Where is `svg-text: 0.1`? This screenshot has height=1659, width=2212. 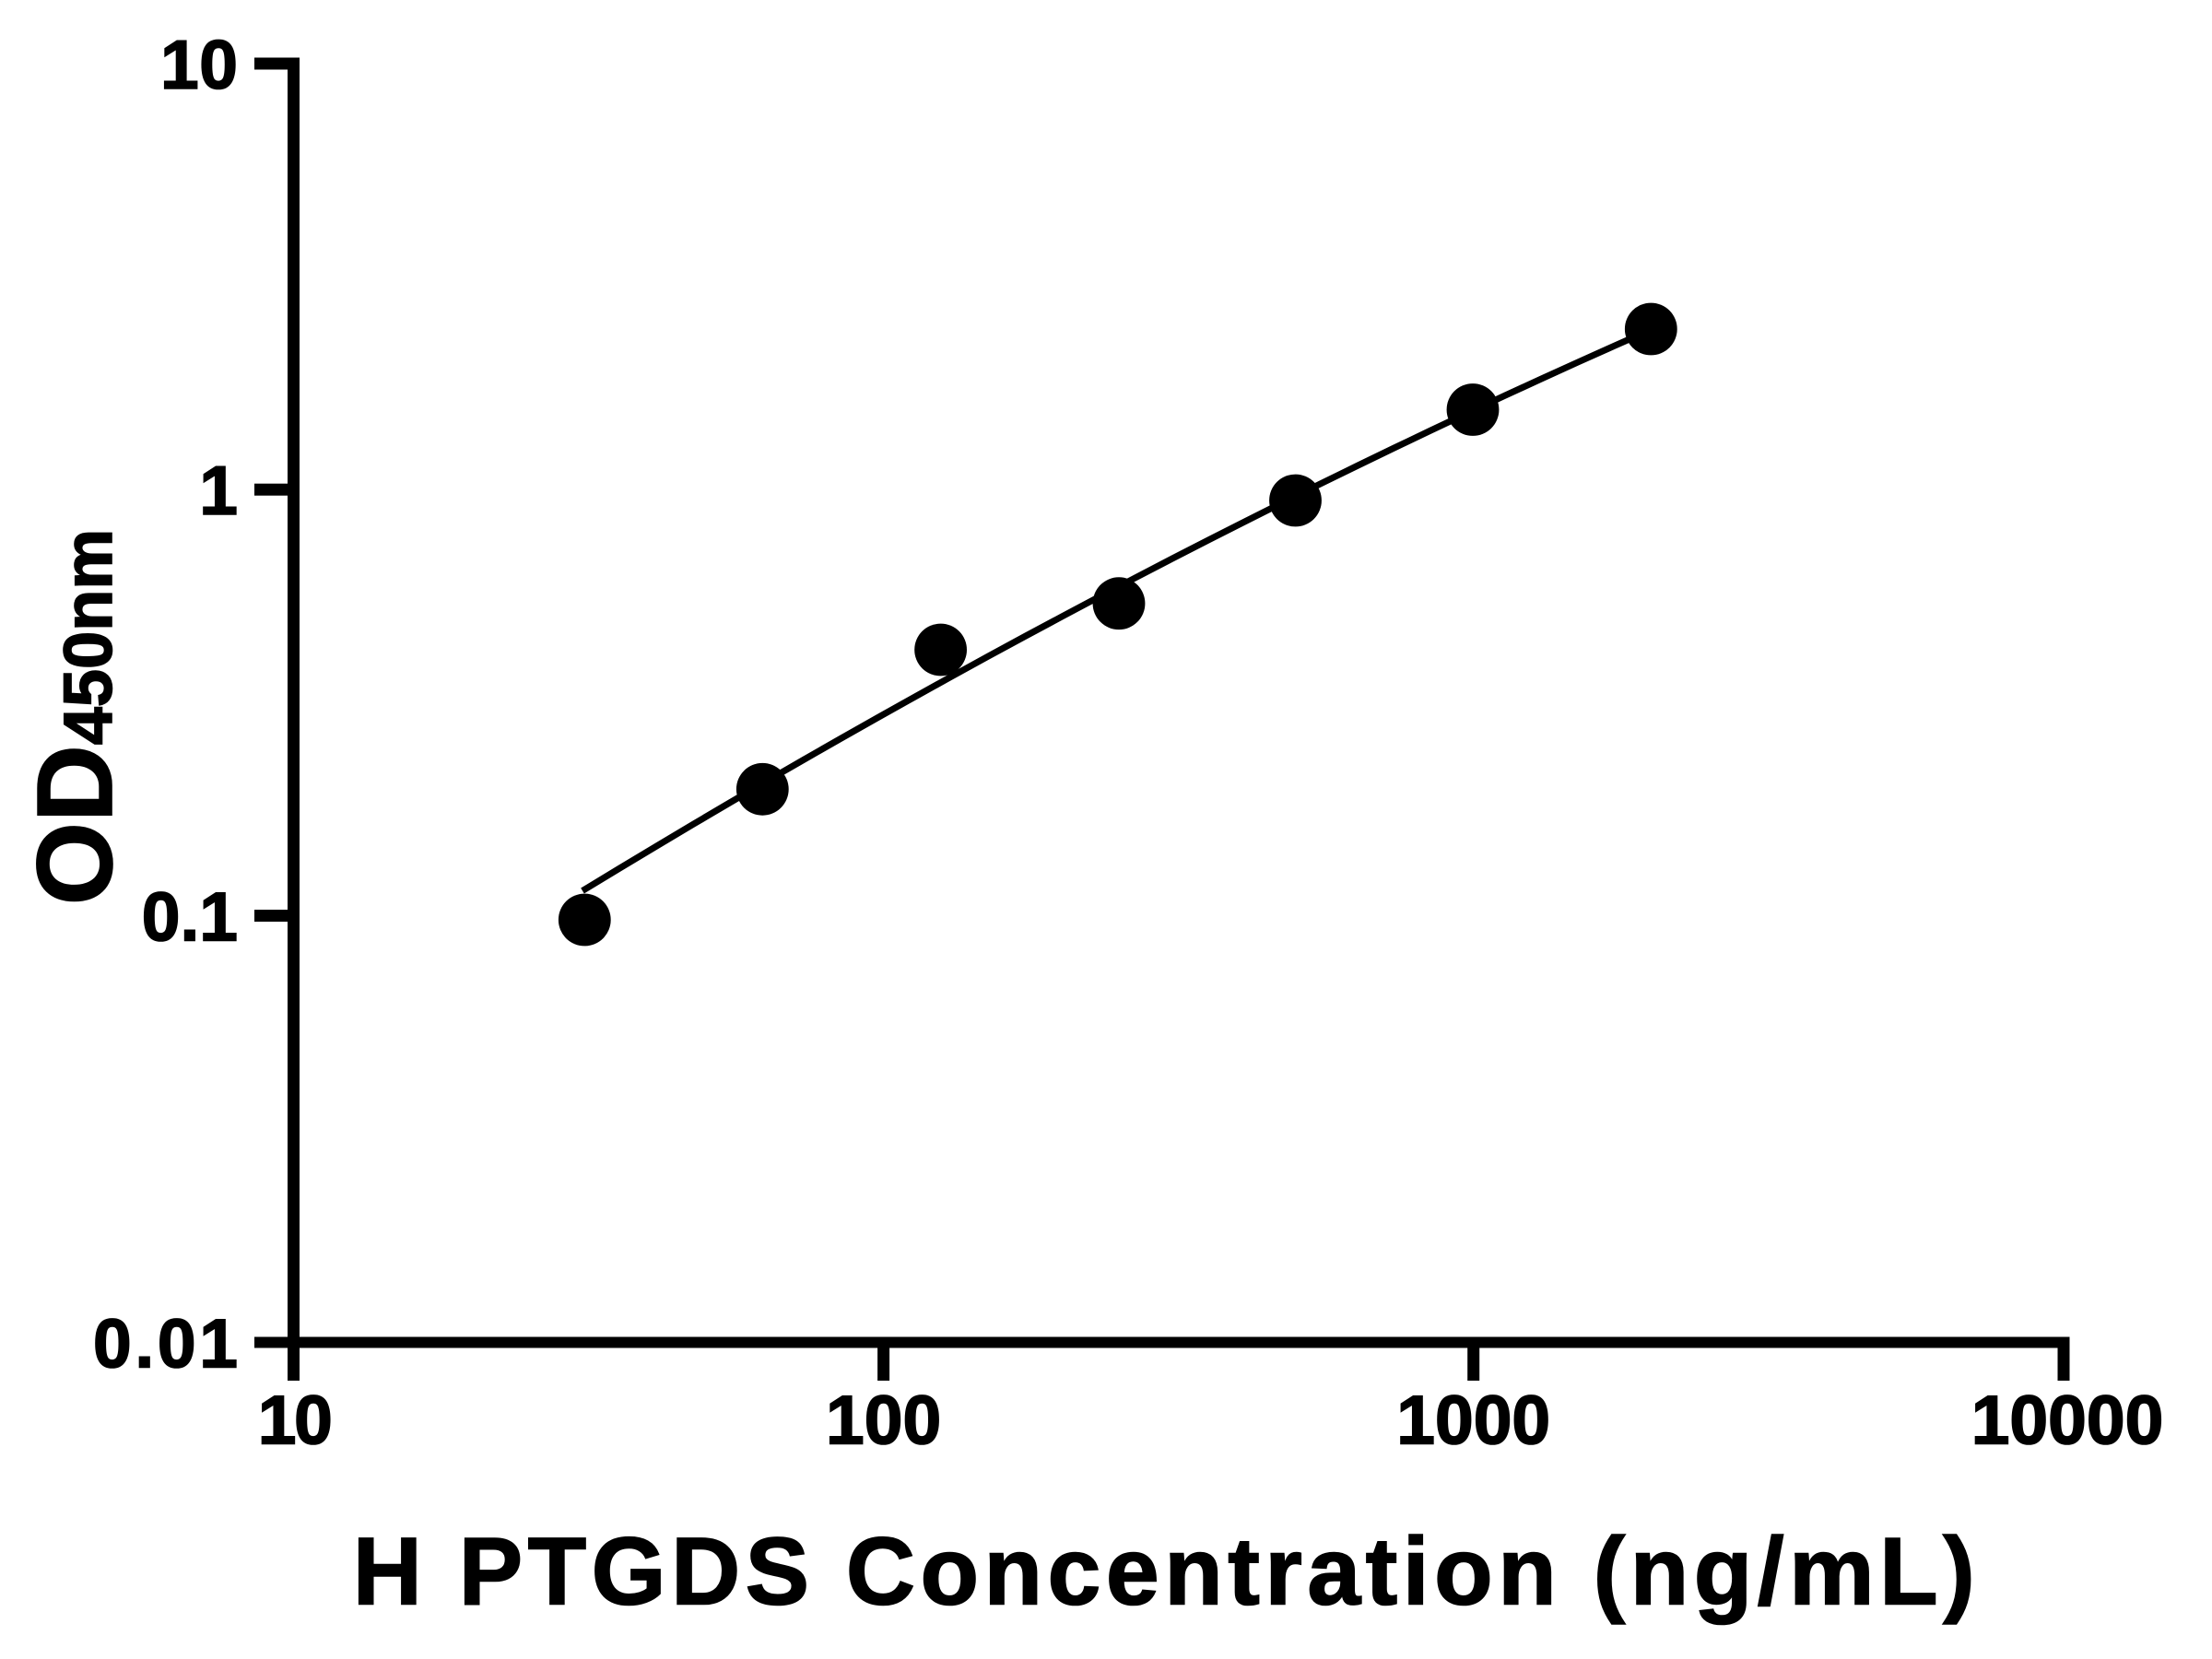
svg-text: 0.1 is located at coordinates (190, 917).